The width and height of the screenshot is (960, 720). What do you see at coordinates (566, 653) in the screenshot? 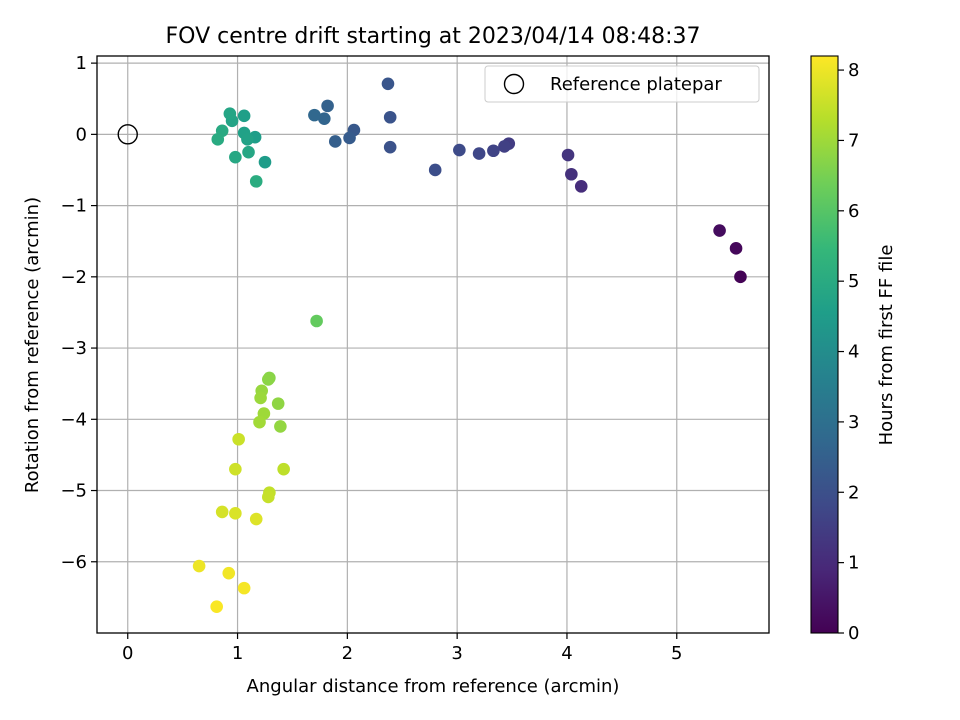
I see `x-tick-label: 4` at bounding box center [566, 653].